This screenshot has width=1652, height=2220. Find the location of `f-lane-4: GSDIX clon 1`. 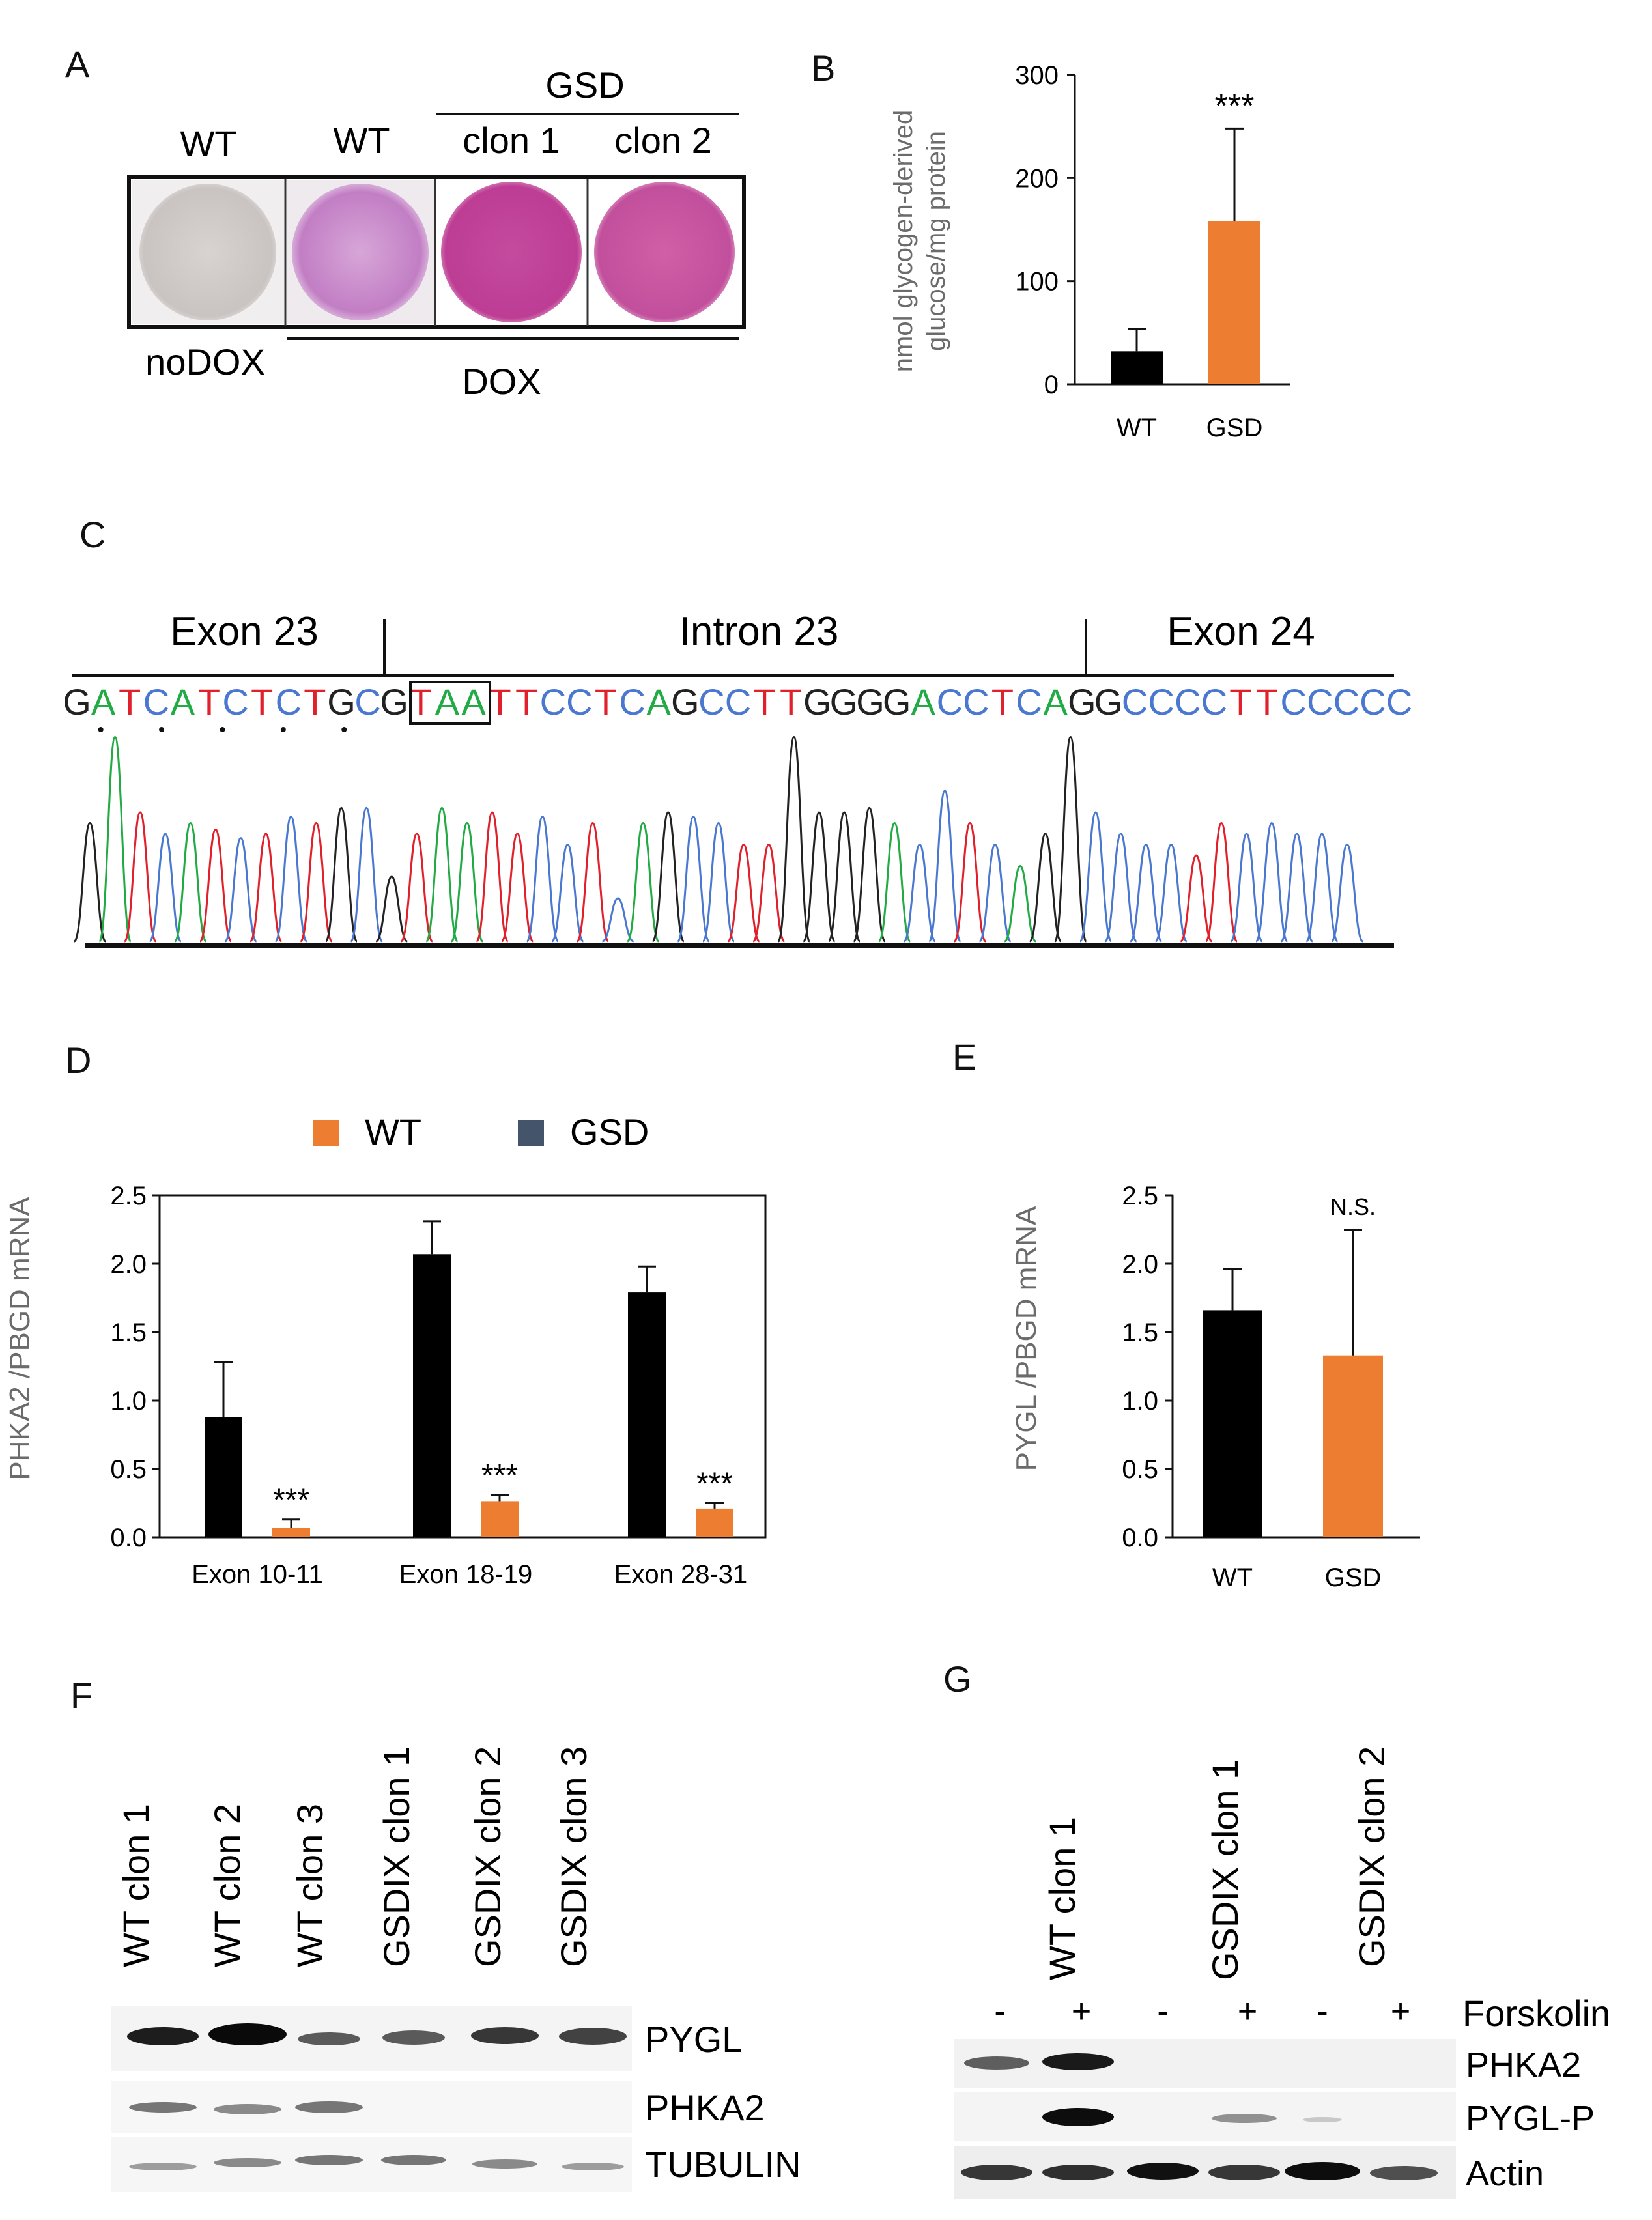

f-lane-4: GSDIX clon 1 is located at coordinates (396, 1857).